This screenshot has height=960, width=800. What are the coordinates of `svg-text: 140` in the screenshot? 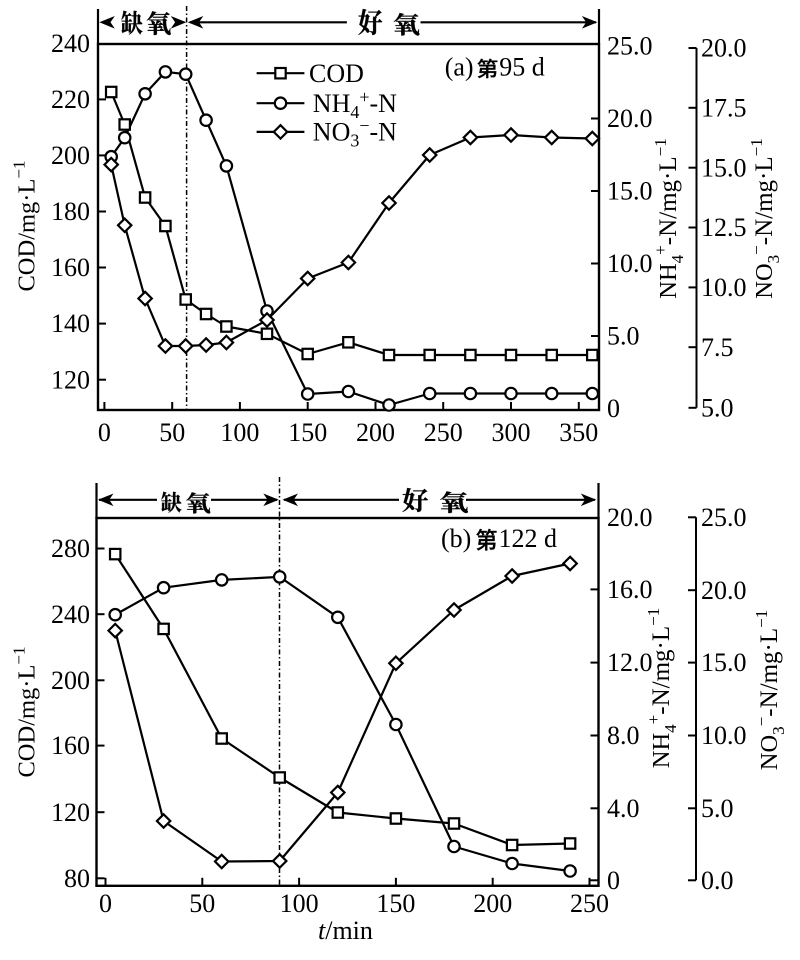 It's located at (70, 323).